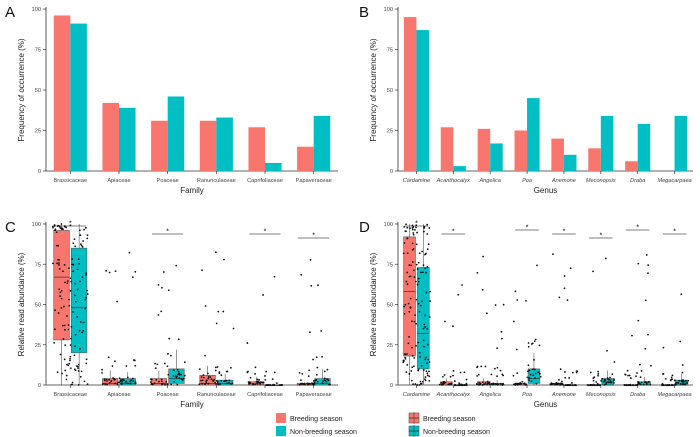  What do you see at coordinates (637, 181) in the screenshot?
I see `x-tick-label: Draba` at bounding box center [637, 181].